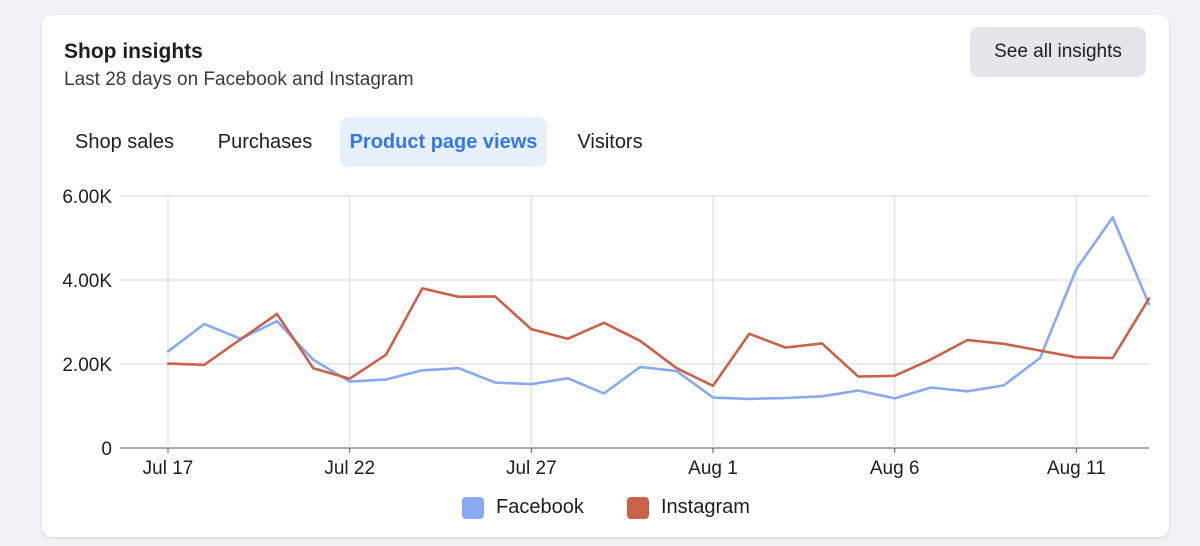 The height and width of the screenshot is (546, 1200). Describe the element at coordinates (531, 468) in the screenshot. I see `x-tick-label: Jul 27` at that location.